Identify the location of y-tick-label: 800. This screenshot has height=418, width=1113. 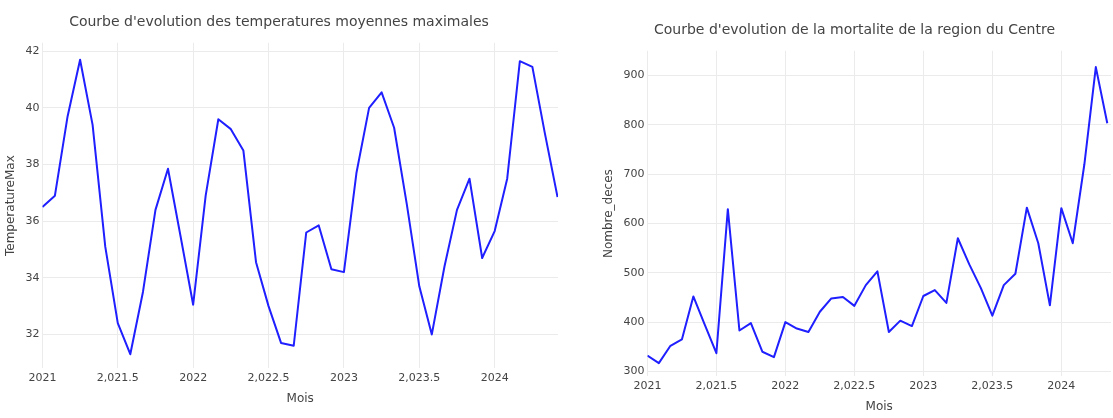
(634, 124).